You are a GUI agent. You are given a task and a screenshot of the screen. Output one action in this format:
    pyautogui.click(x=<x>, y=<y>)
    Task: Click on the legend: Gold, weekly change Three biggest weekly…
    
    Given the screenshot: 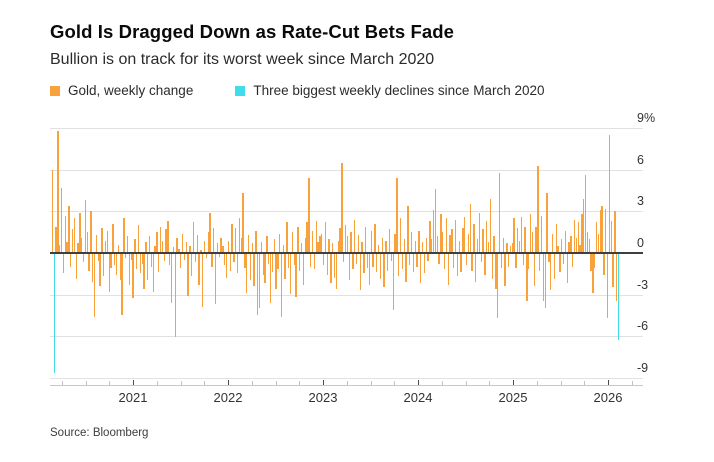 What is the action you would take?
    pyautogui.click(x=297, y=90)
    